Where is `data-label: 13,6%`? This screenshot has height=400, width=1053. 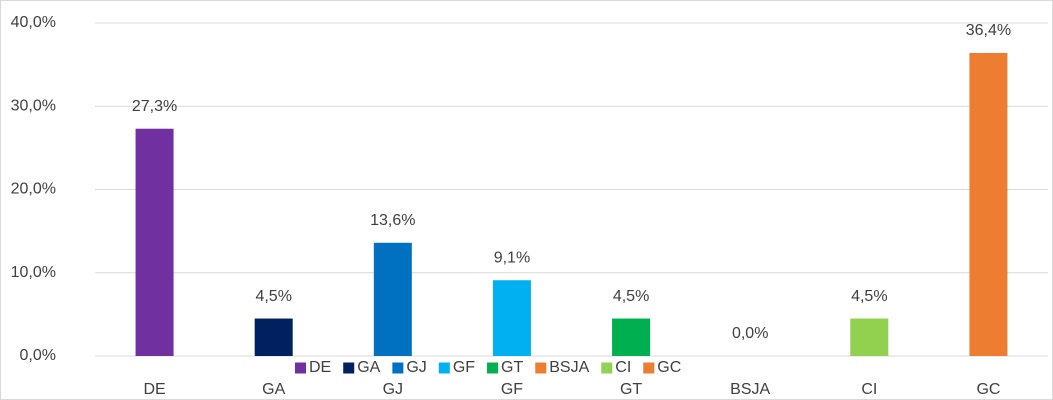 data-label: 13,6% is located at coordinates (392, 220).